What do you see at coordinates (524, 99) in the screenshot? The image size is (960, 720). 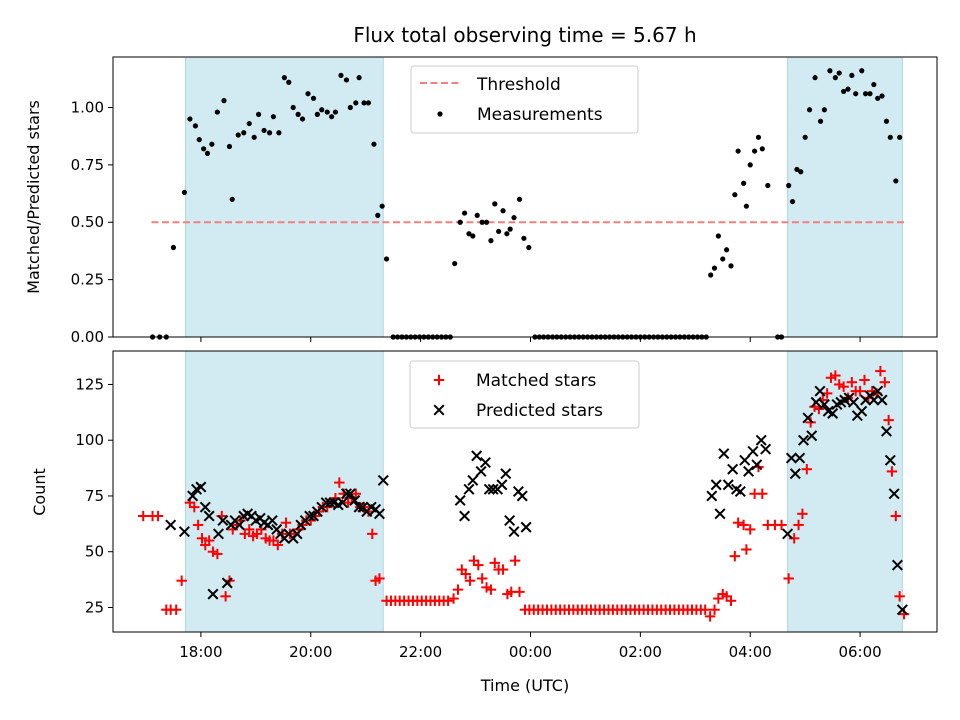 I see `top-legend-box` at bounding box center [524, 99].